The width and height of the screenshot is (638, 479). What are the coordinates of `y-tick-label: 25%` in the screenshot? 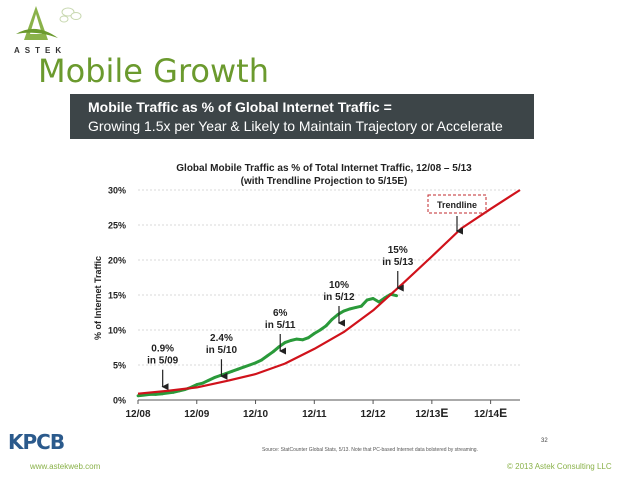 It's located at (117, 226).